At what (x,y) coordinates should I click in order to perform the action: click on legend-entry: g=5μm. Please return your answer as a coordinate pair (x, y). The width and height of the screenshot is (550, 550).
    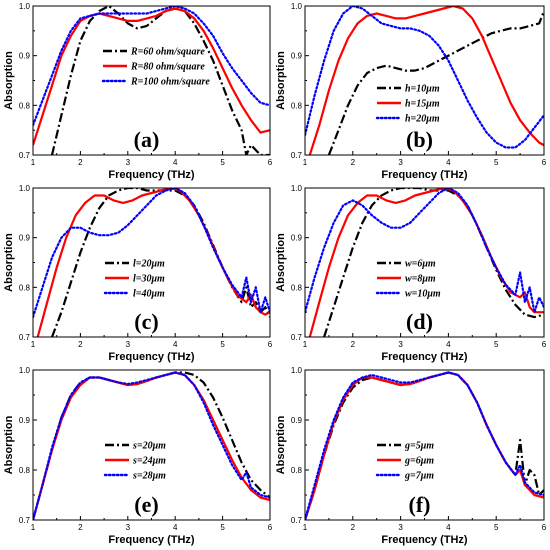
    Looking at the image, I should click on (419, 446).